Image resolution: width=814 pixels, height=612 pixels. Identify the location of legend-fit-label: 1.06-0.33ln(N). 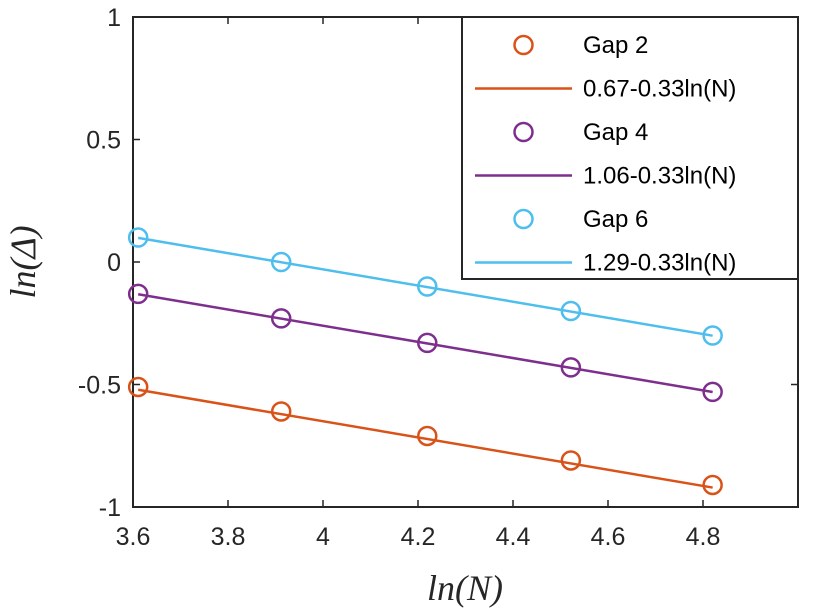
(659, 176).